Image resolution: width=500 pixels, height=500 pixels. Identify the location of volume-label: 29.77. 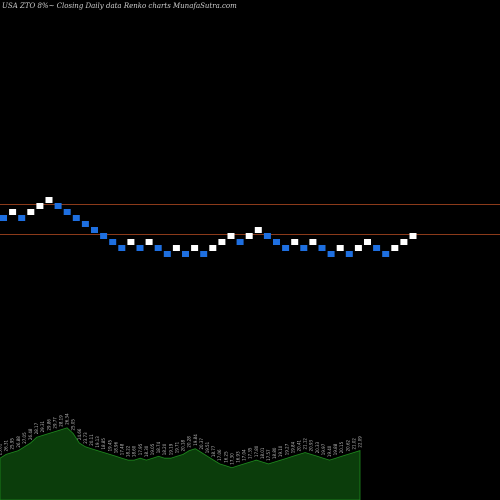
(54, 423).